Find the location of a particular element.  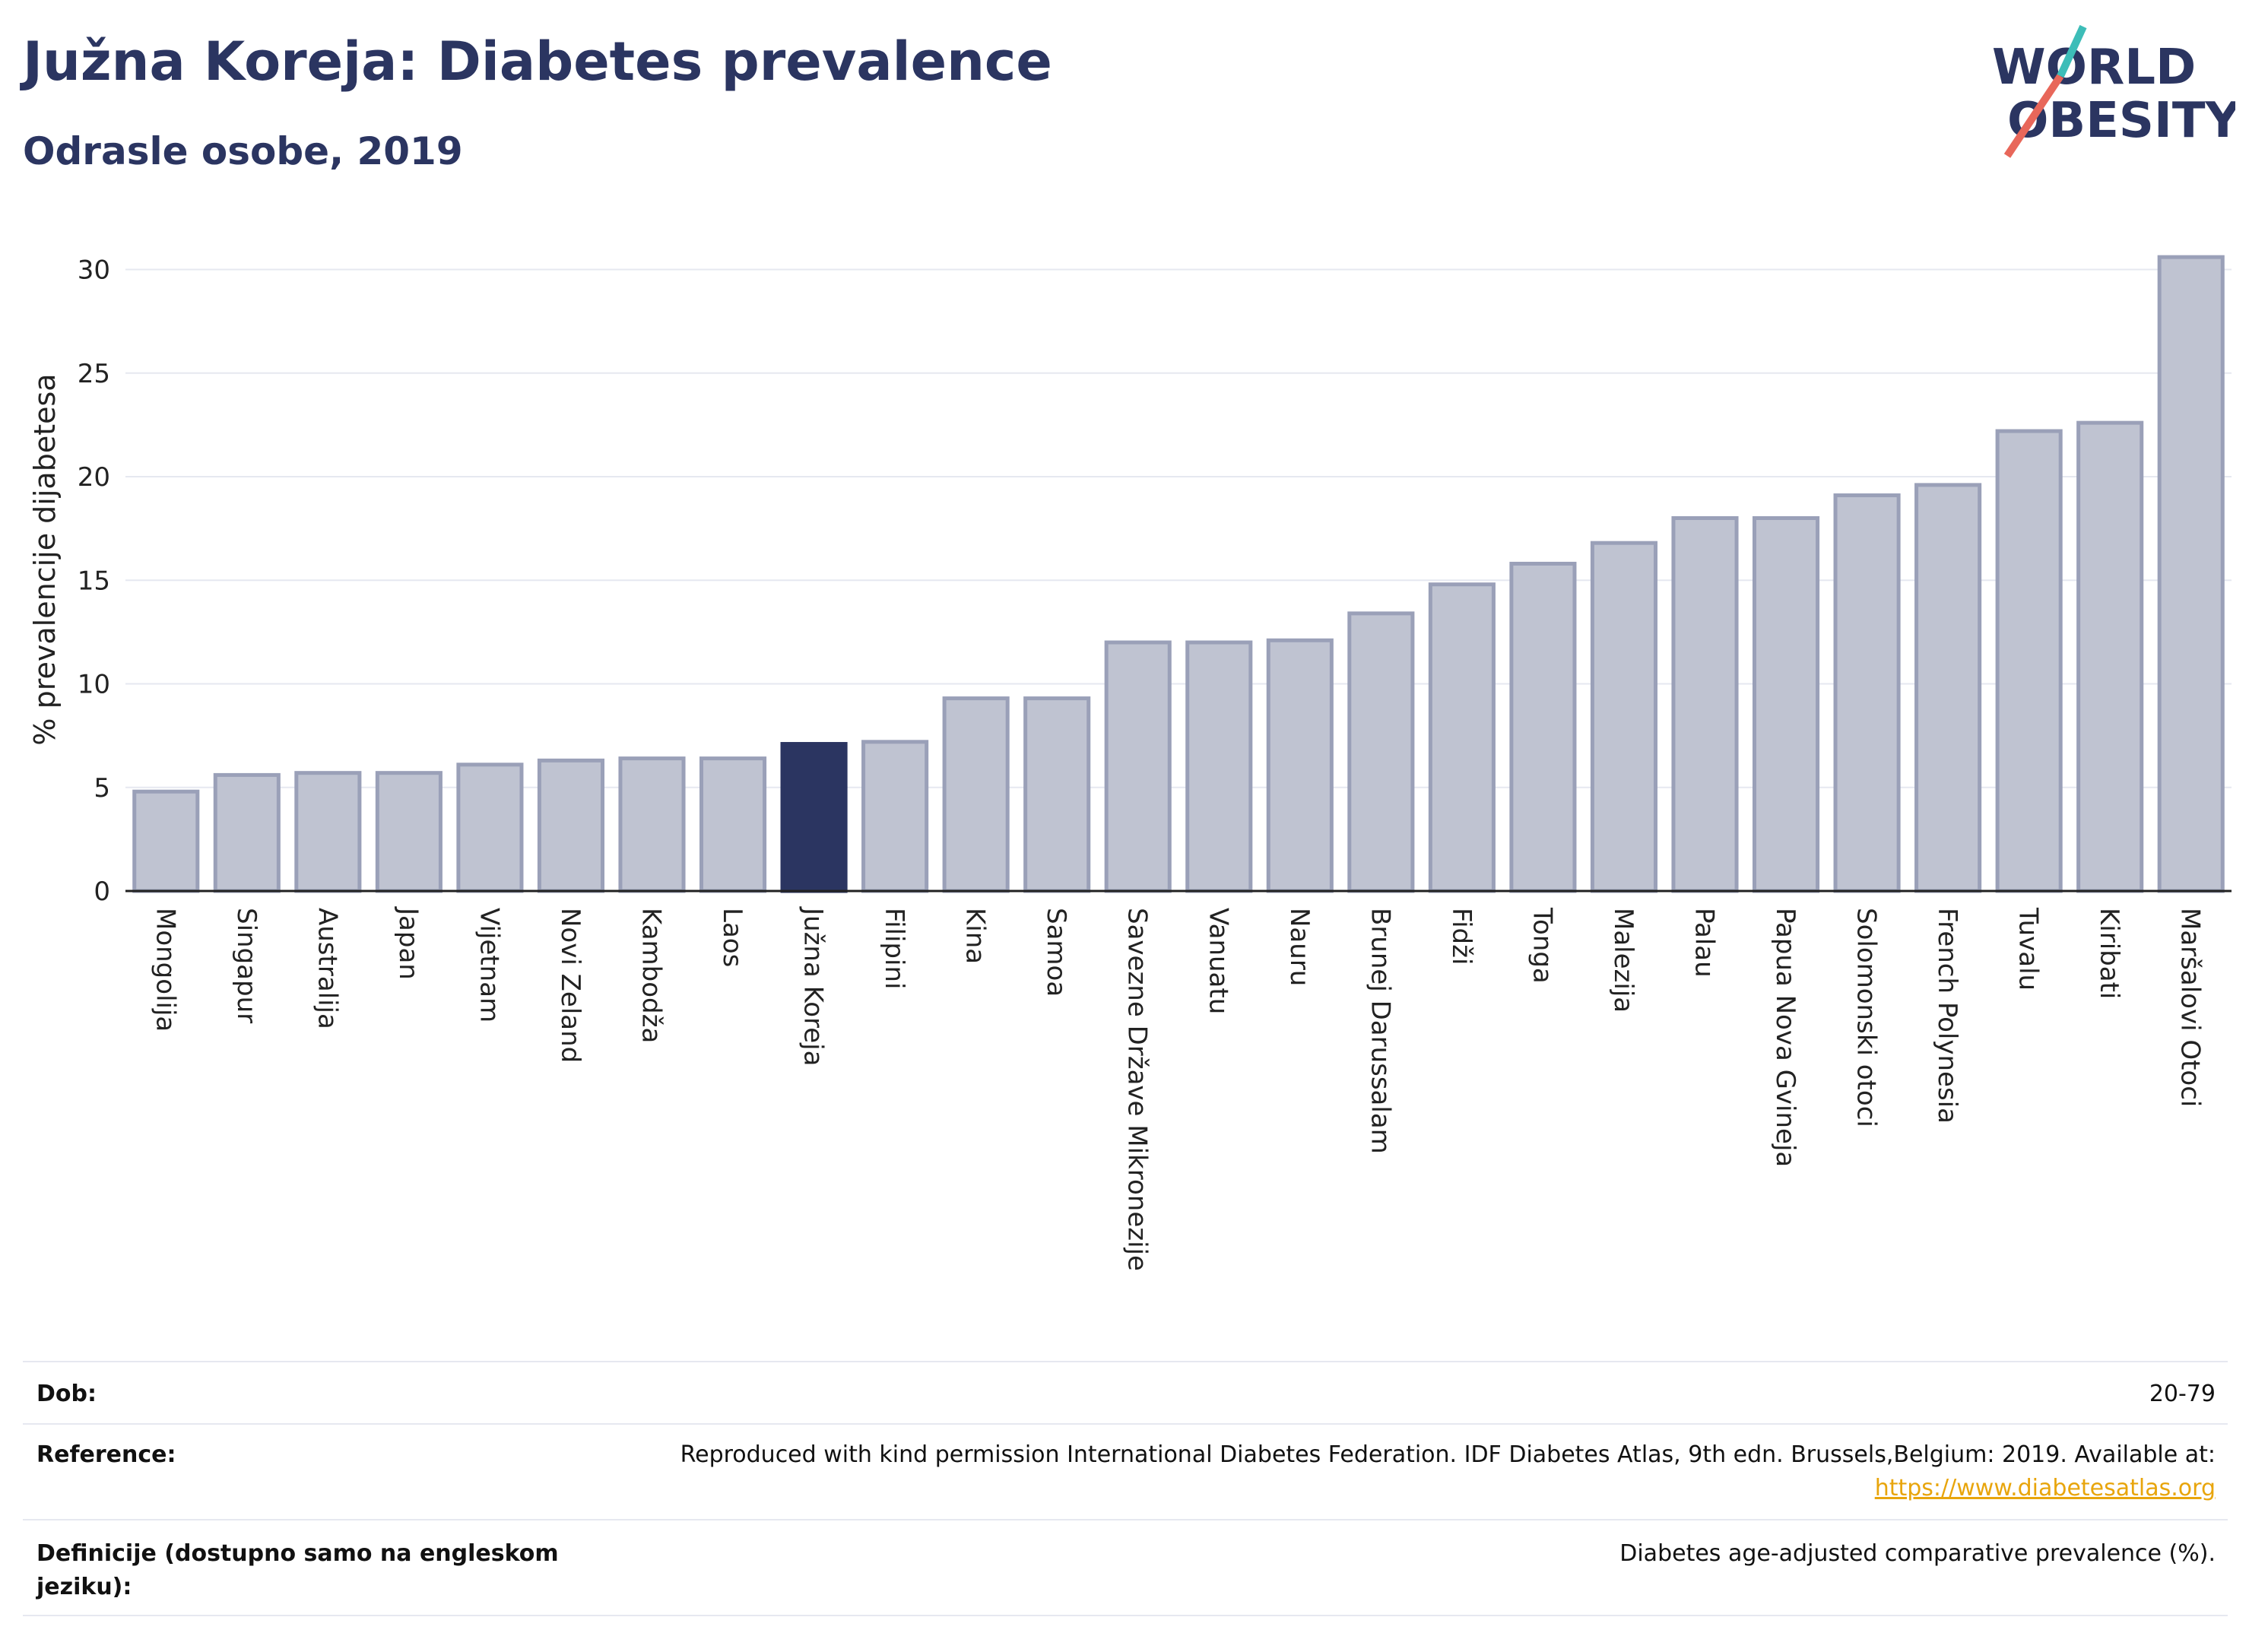

logo-slash-teal is located at coordinates (2072, 51).